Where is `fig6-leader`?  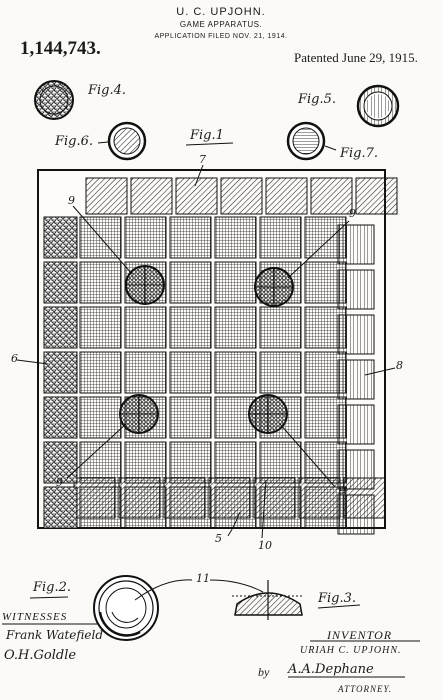
fig6-leader is located at coordinates (103, 142).